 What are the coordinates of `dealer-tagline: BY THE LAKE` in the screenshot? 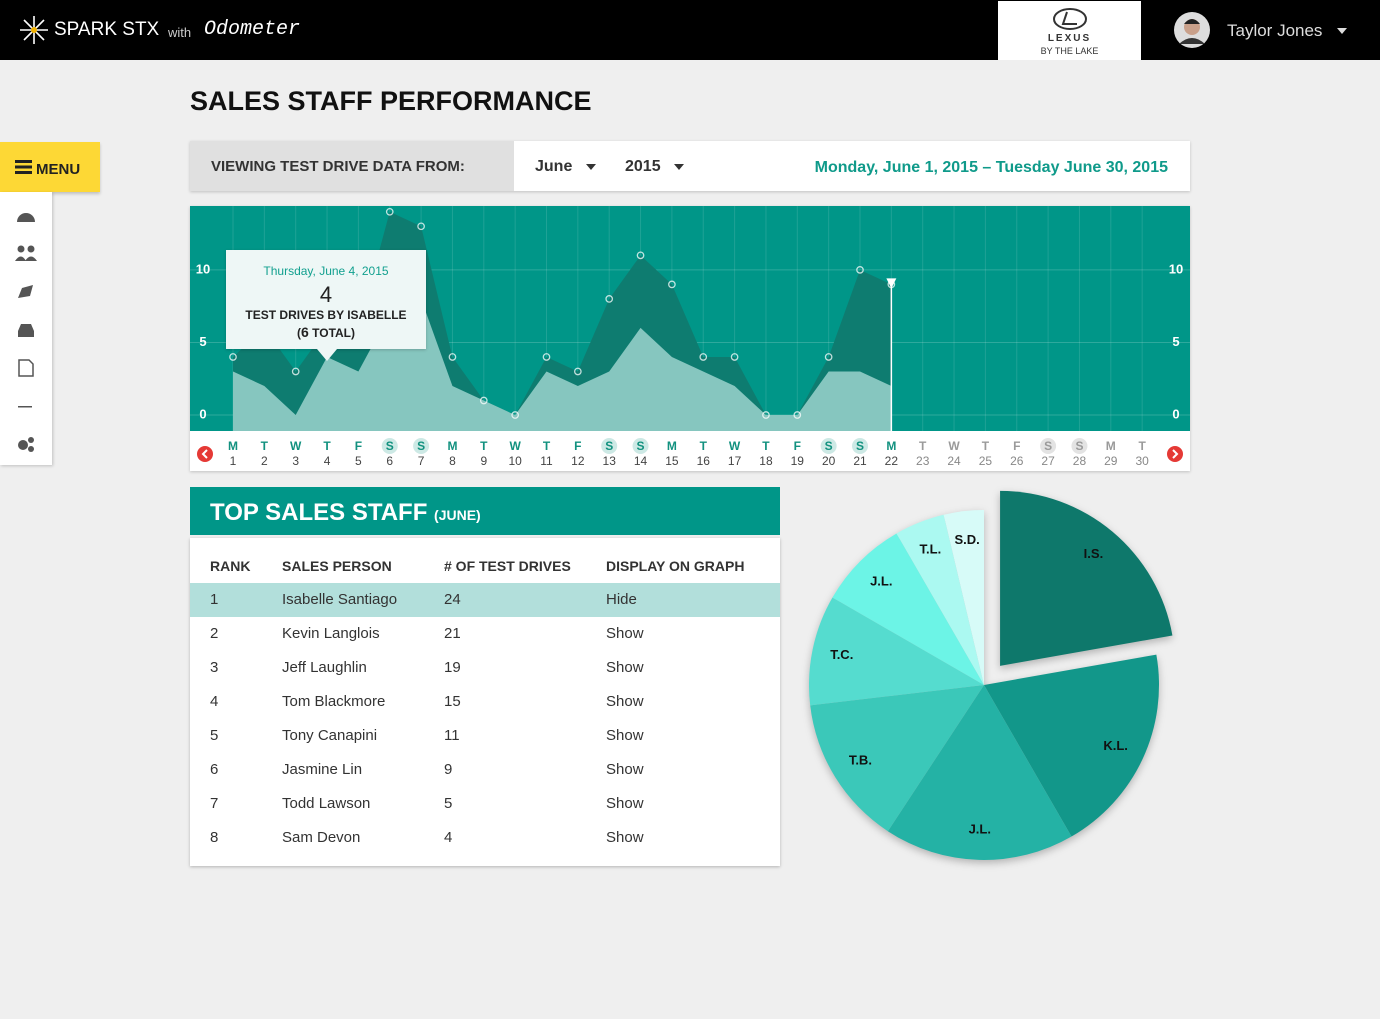 It's located at (1069, 51).